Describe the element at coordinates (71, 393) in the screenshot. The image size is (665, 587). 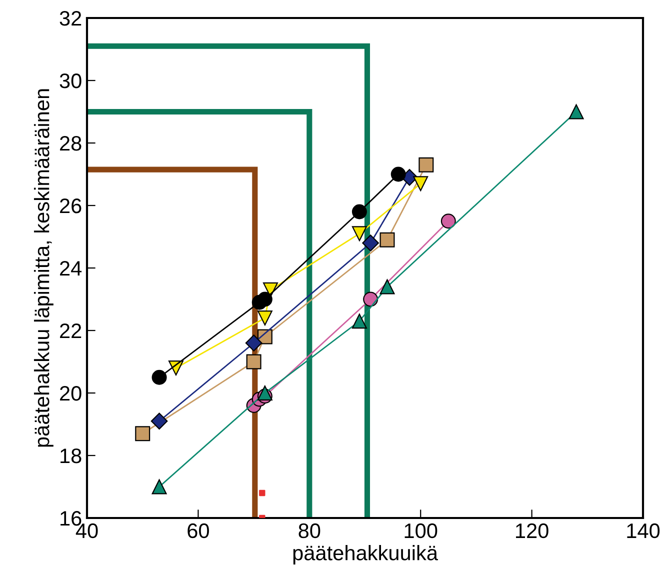
I see `y-tick-label: 20` at that location.